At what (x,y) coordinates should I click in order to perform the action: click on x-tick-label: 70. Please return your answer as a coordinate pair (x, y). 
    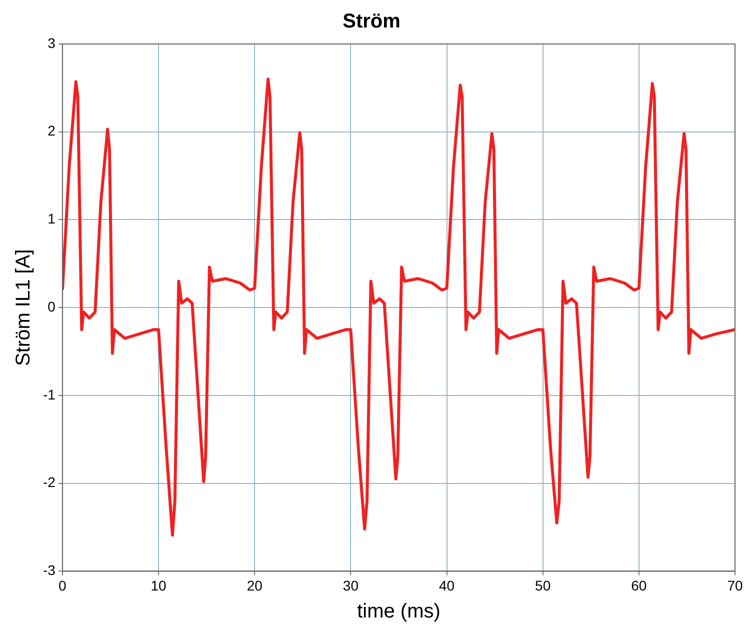
    Looking at the image, I should click on (735, 585).